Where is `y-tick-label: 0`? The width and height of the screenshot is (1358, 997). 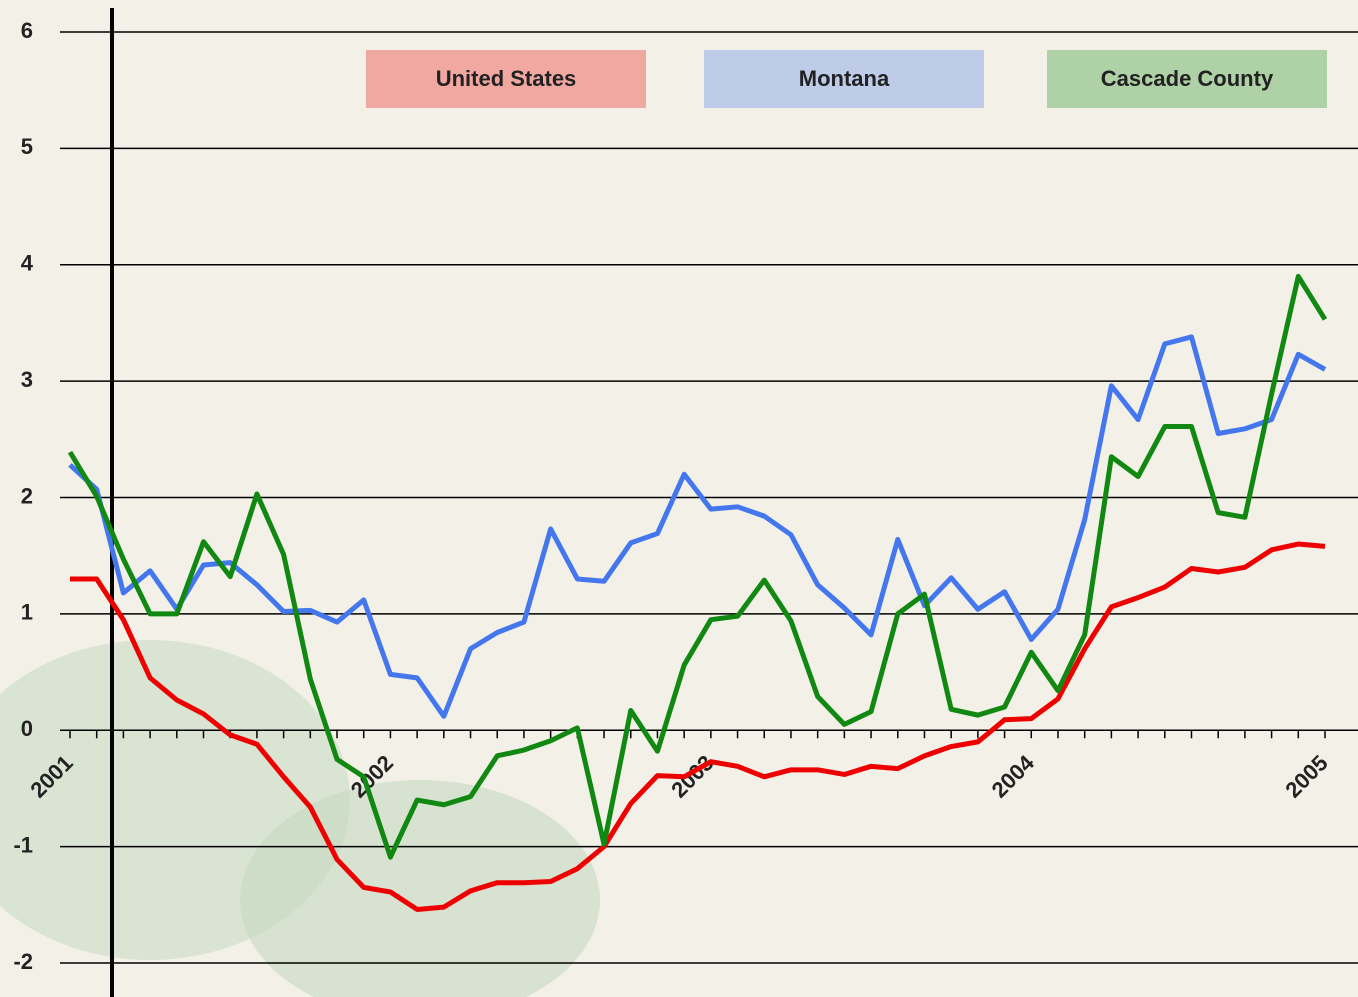 y-tick-label: 0 is located at coordinates (27, 728).